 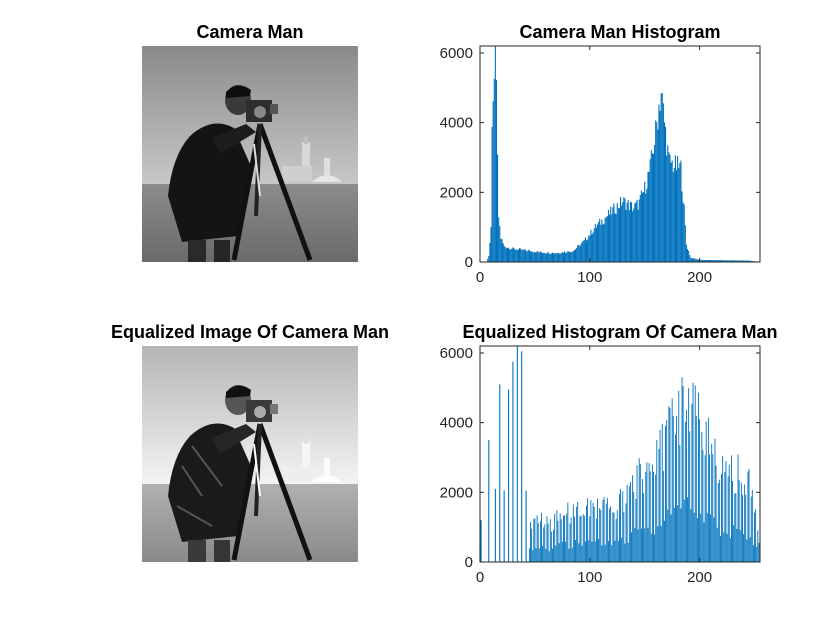 I want to click on equalized-histogram-title: Equalized Histogram Of Camera Man, so click(x=620, y=332).